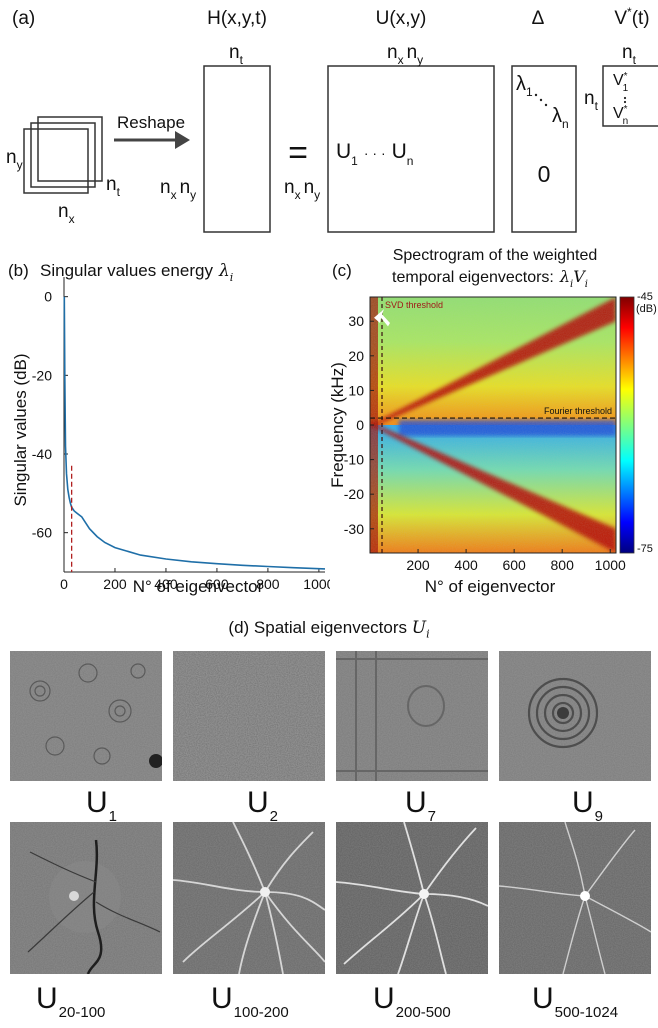  What do you see at coordinates (18, 270) in the screenshot?
I see `panel-b-label: (b)` at bounding box center [18, 270].